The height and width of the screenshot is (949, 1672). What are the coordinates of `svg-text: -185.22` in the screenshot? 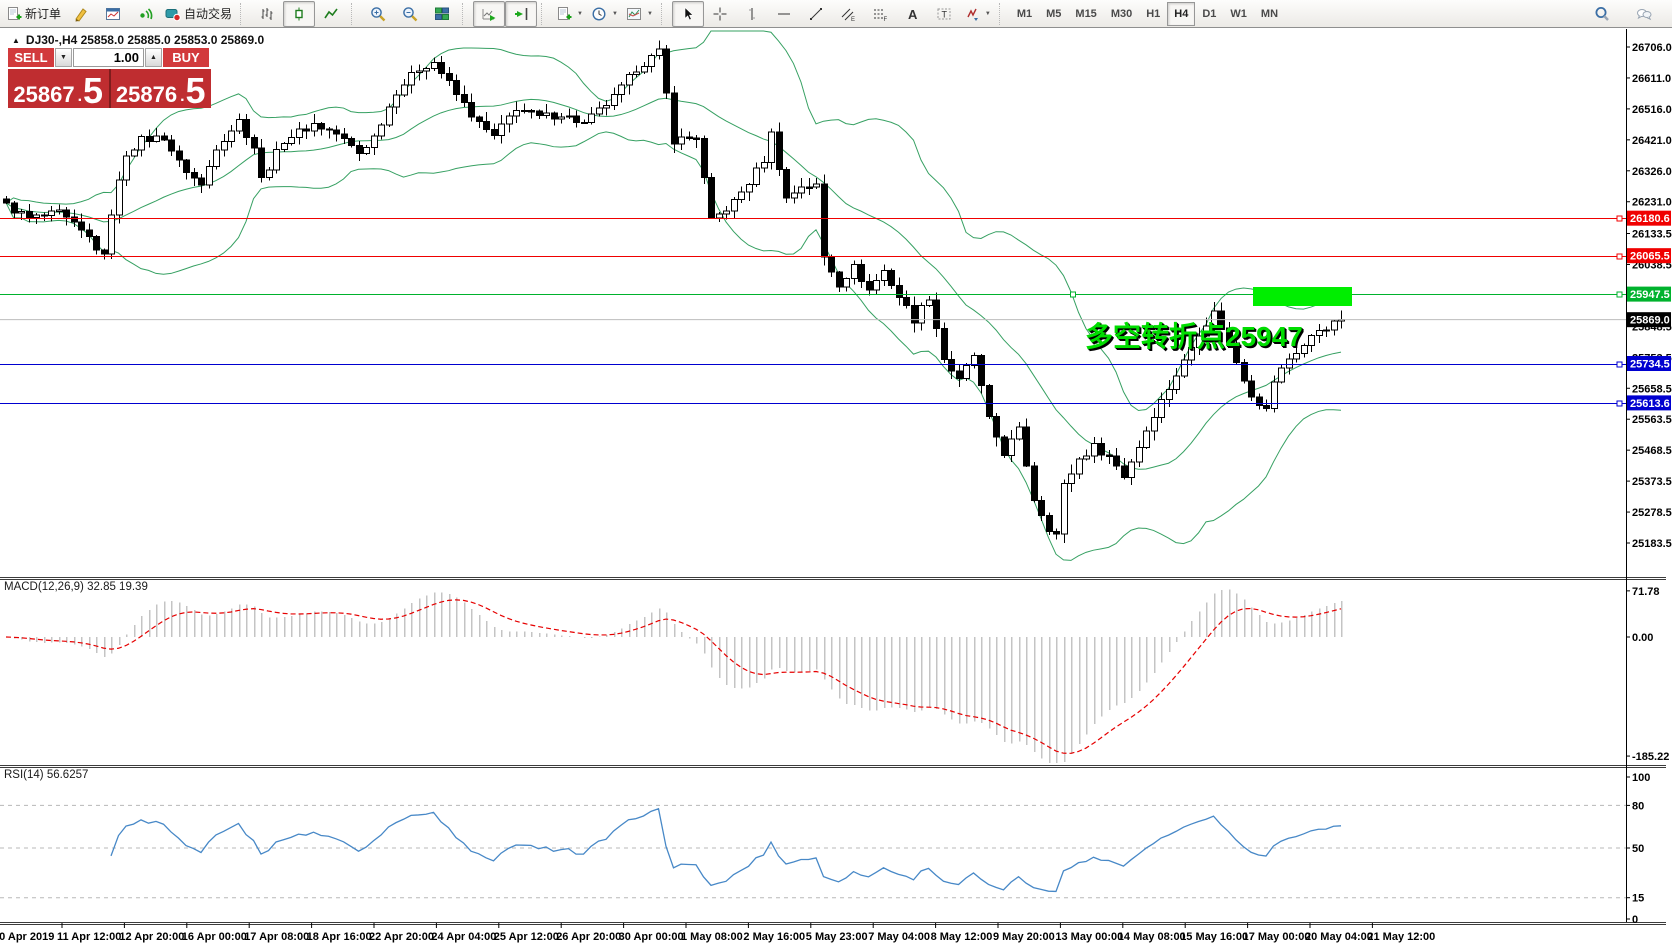 It's located at (1650, 757).